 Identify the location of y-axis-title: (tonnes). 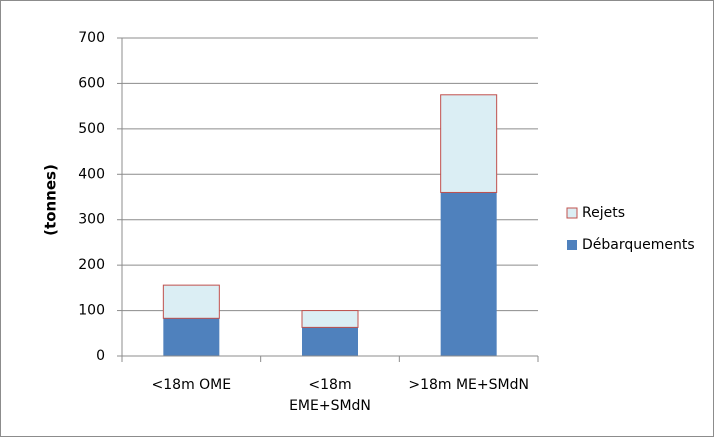
(51, 200).